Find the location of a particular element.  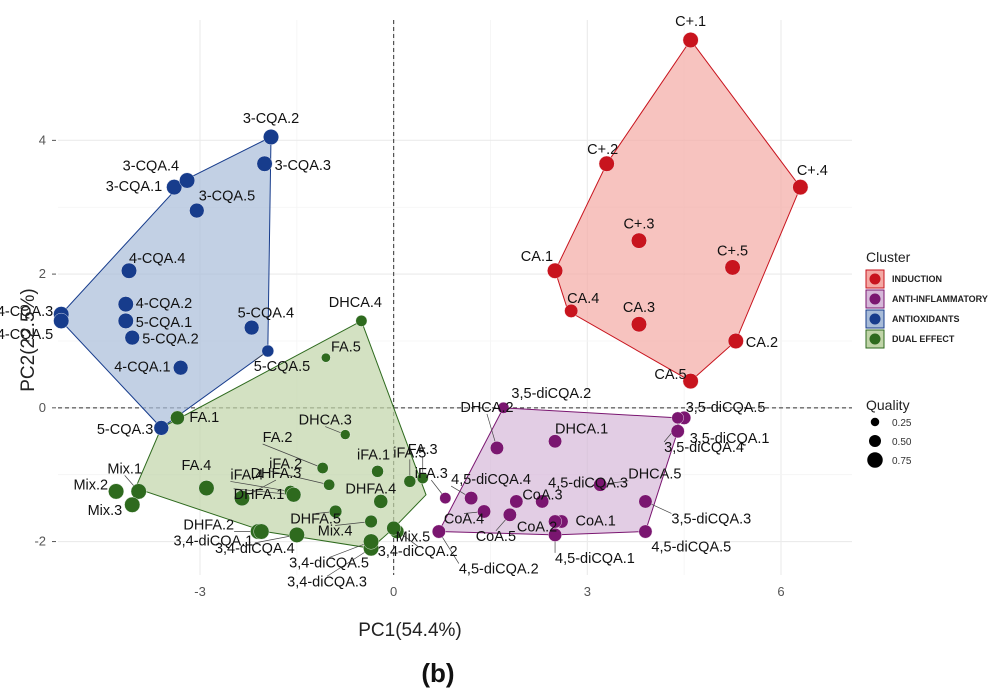

point-FA.1 is located at coordinates (177, 418).